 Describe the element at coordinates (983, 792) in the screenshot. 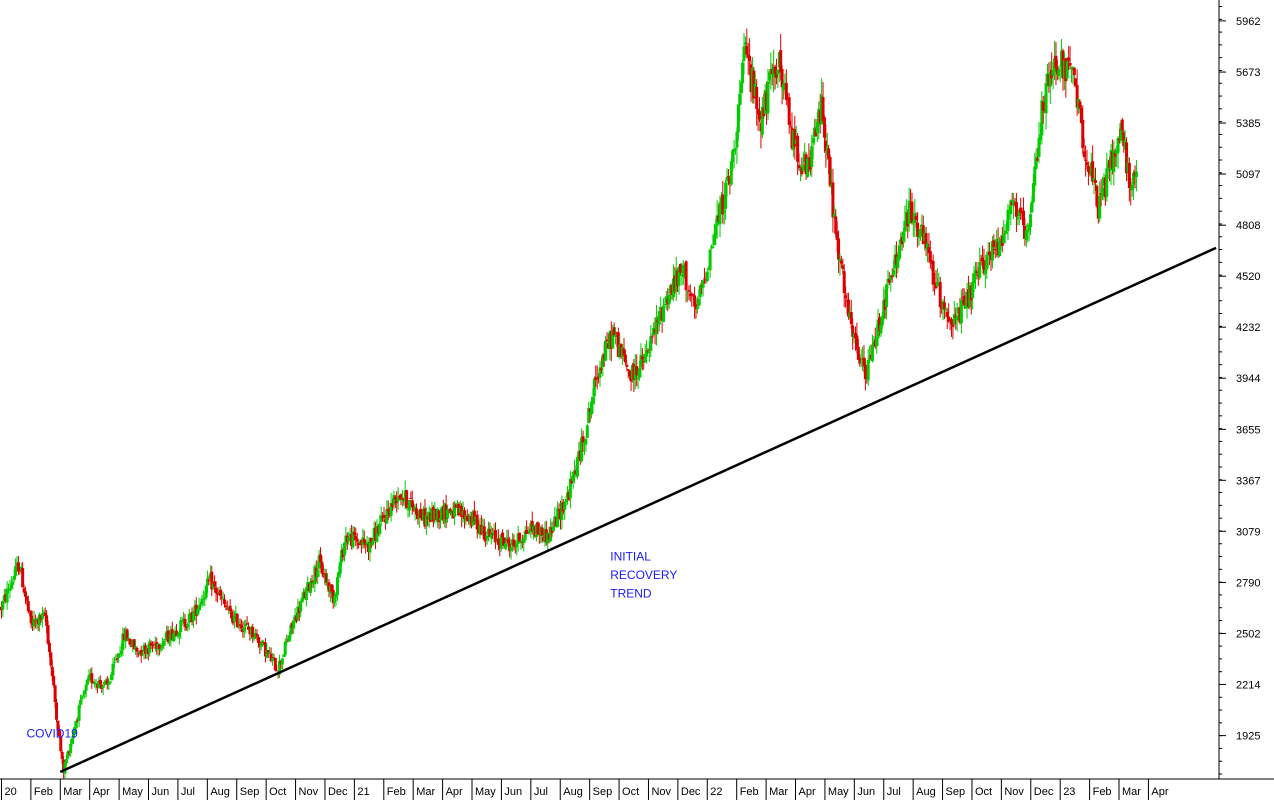

I see `x-tick-label: Oct` at that location.